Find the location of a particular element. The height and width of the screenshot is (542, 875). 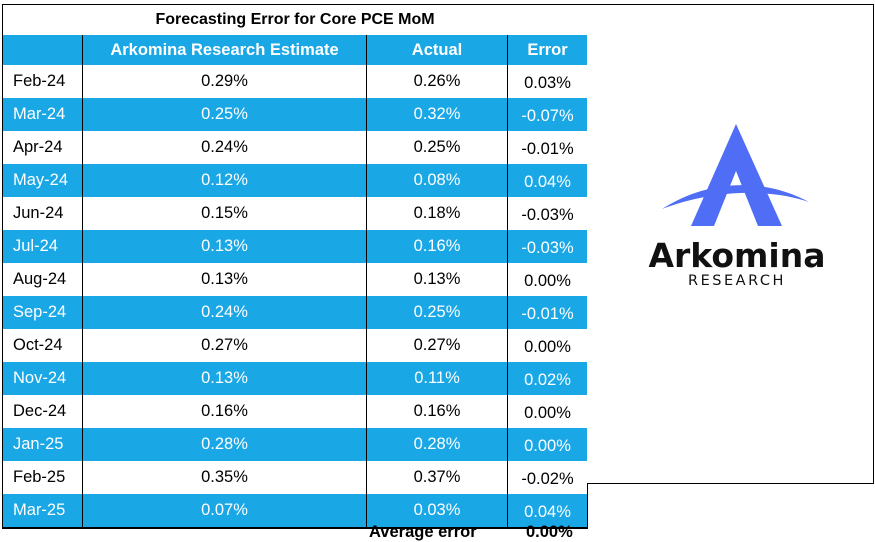

error-cell: 0.02% is located at coordinates (548, 378).